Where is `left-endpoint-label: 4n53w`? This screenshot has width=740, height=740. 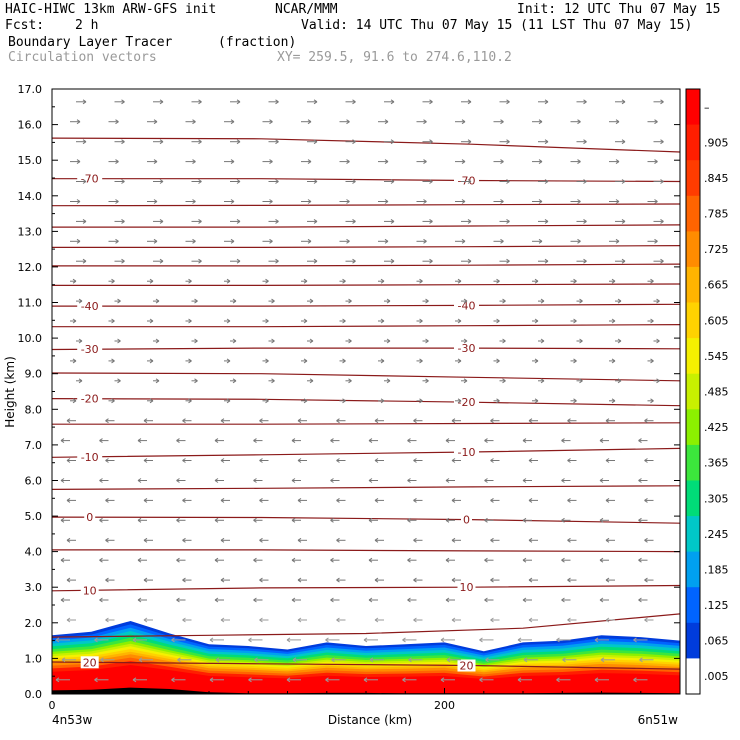 left-endpoint-label: 4n53w is located at coordinates (72, 720).